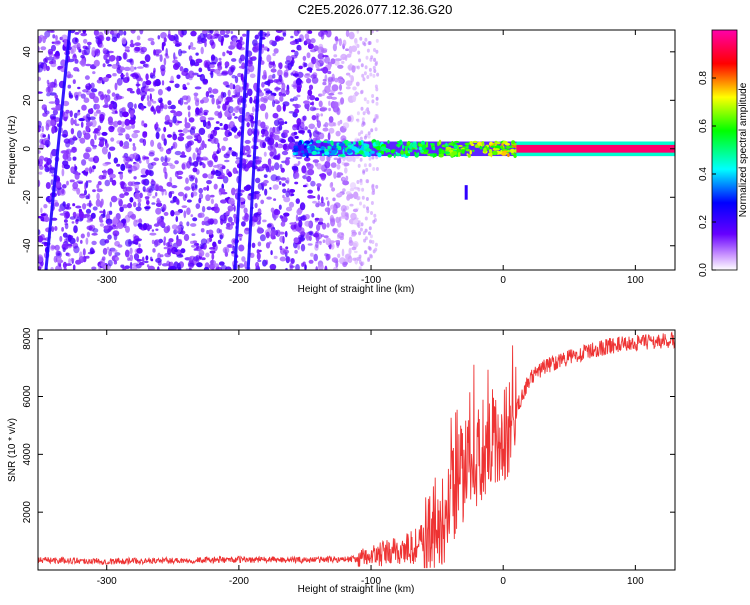 This screenshot has width=750, height=605. What do you see at coordinates (58, 150) in the screenshot?
I see `spectrogram-stripe` at bounding box center [58, 150].